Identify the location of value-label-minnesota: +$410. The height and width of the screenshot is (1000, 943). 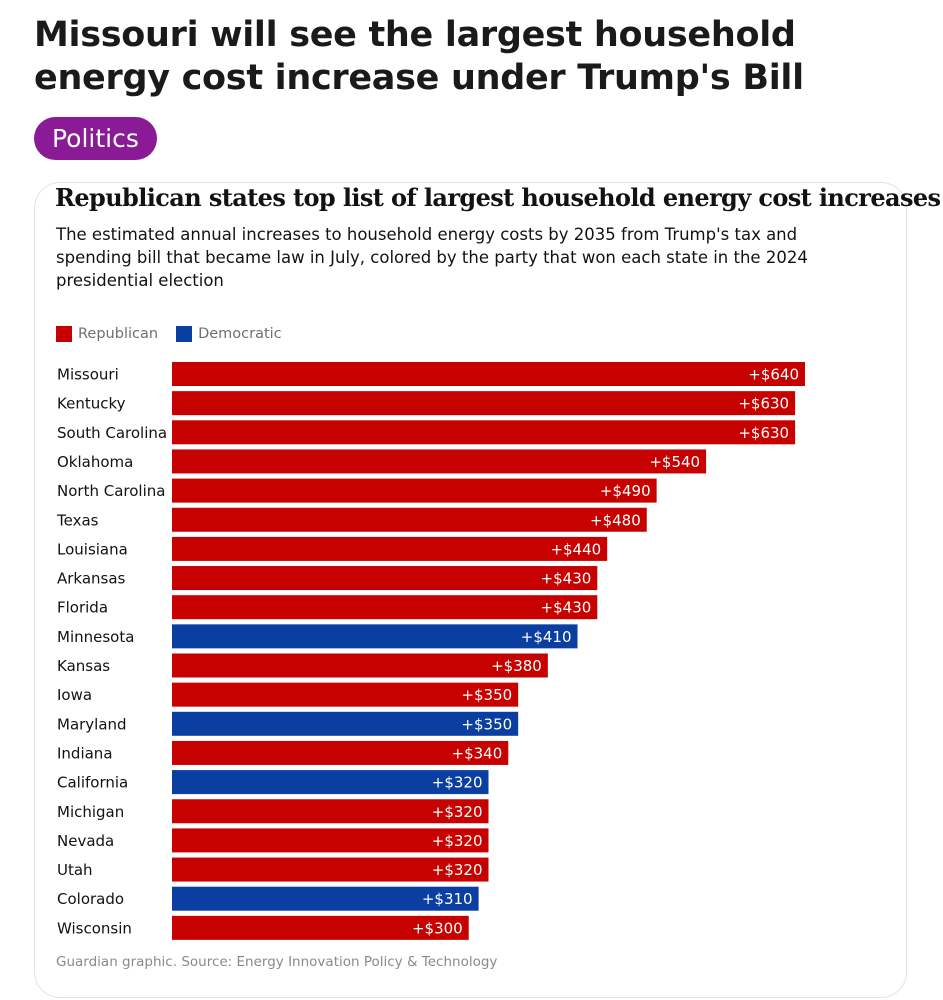
(546, 637).